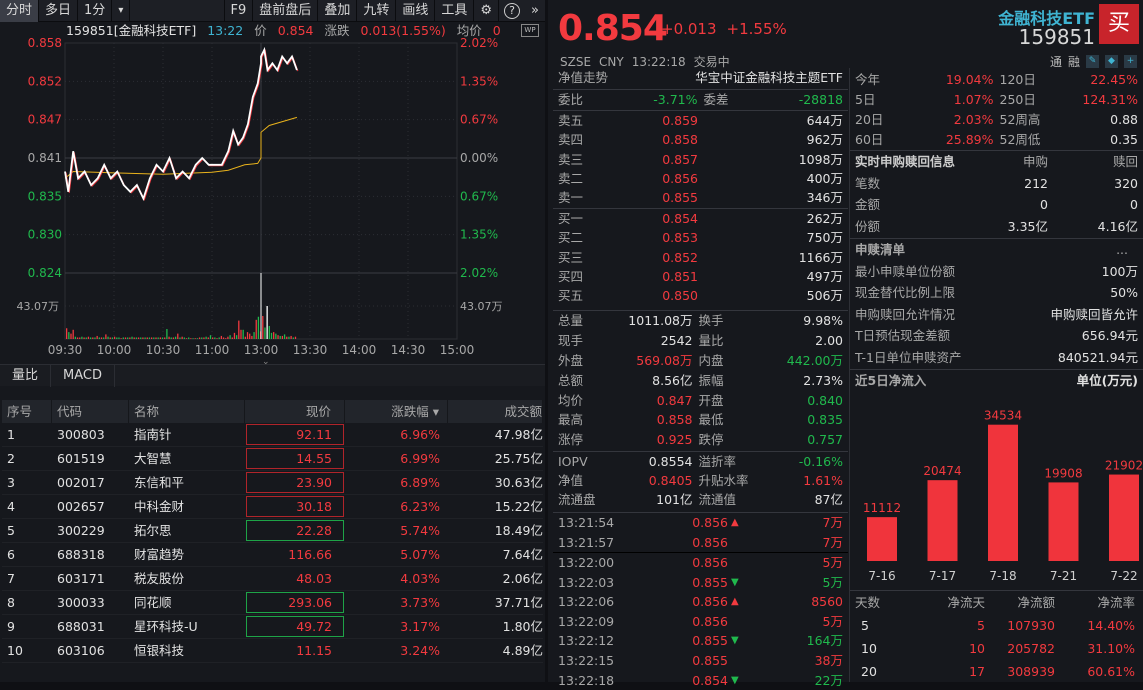 Image resolution: width=1143 pixels, height=690 pixels. I want to click on bell-icon: ◆, so click(1111, 61).